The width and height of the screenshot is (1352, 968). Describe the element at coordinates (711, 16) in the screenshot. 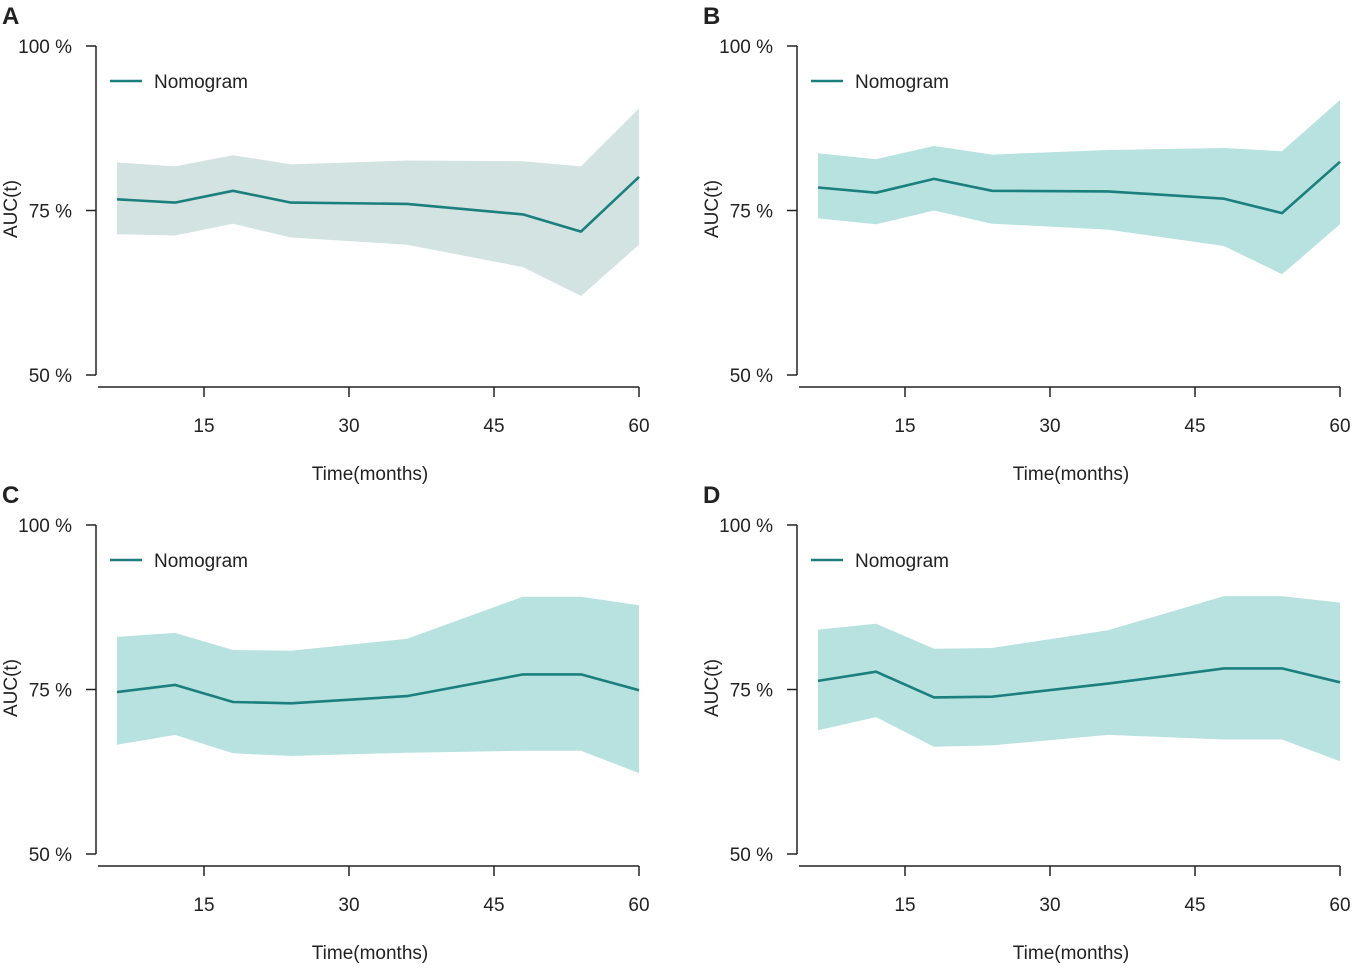

I see `panel-letter: B` at that location.